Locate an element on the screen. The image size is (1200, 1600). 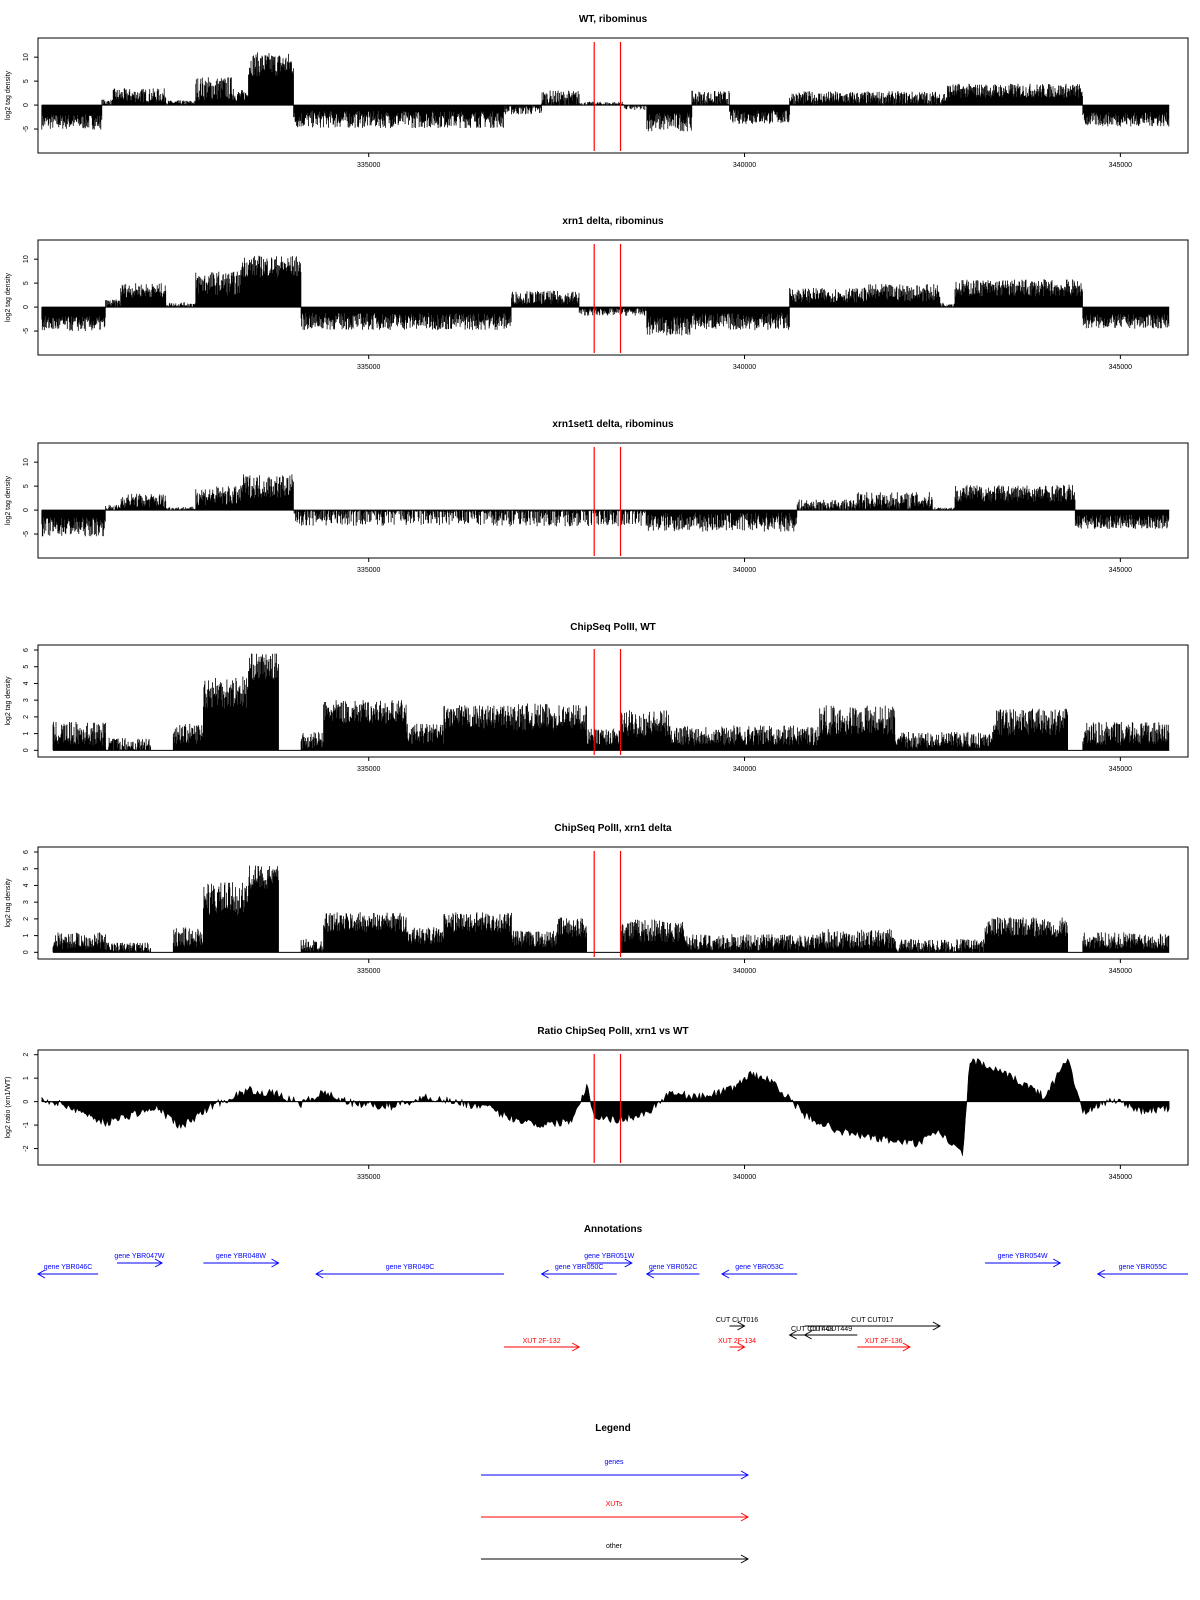
xut-label: XUT 2F-136 is located at coordinates (884, 1341).